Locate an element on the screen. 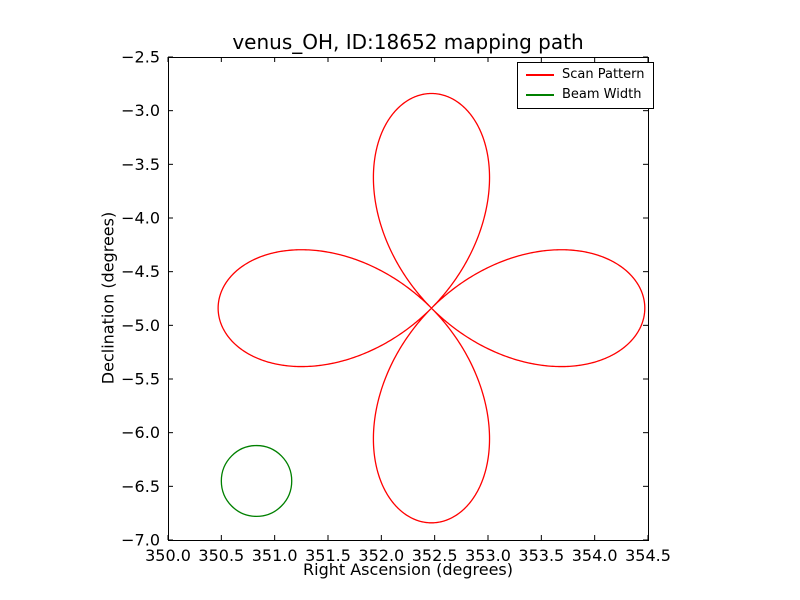  y-tick-label: −5.5 is located at coordinates (140, 379).